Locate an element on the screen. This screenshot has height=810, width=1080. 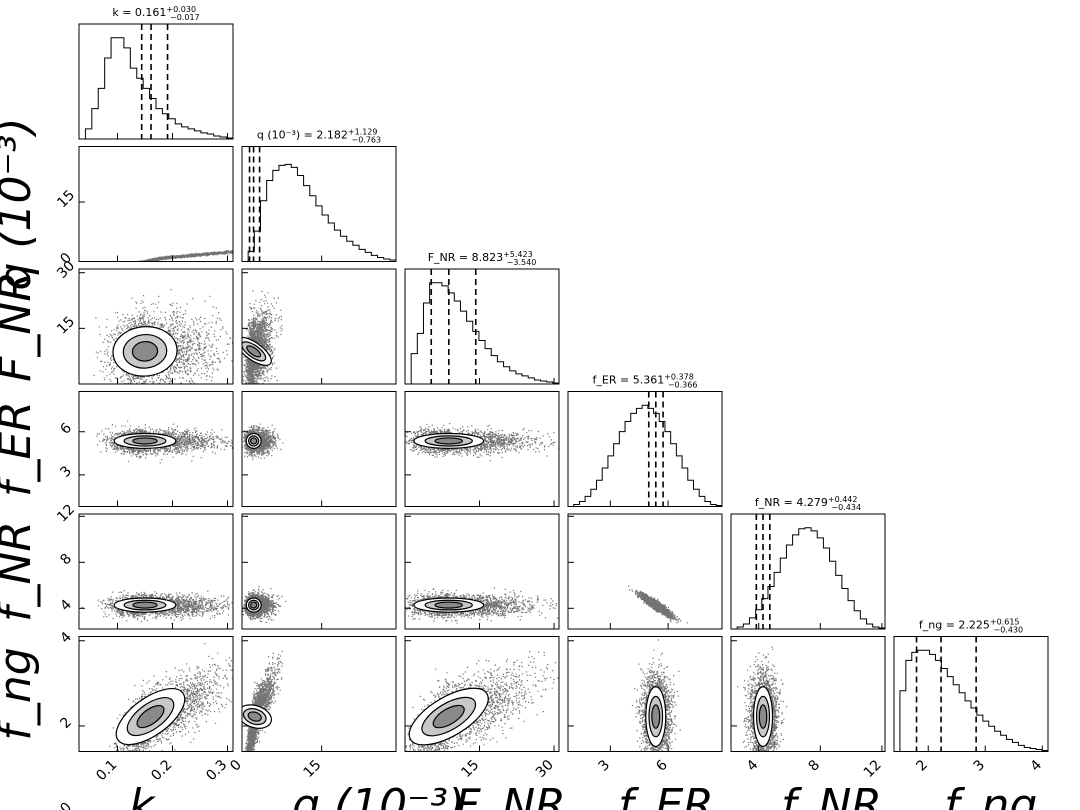
y-axis-label: F_NR is located at coordinates (20, 326).